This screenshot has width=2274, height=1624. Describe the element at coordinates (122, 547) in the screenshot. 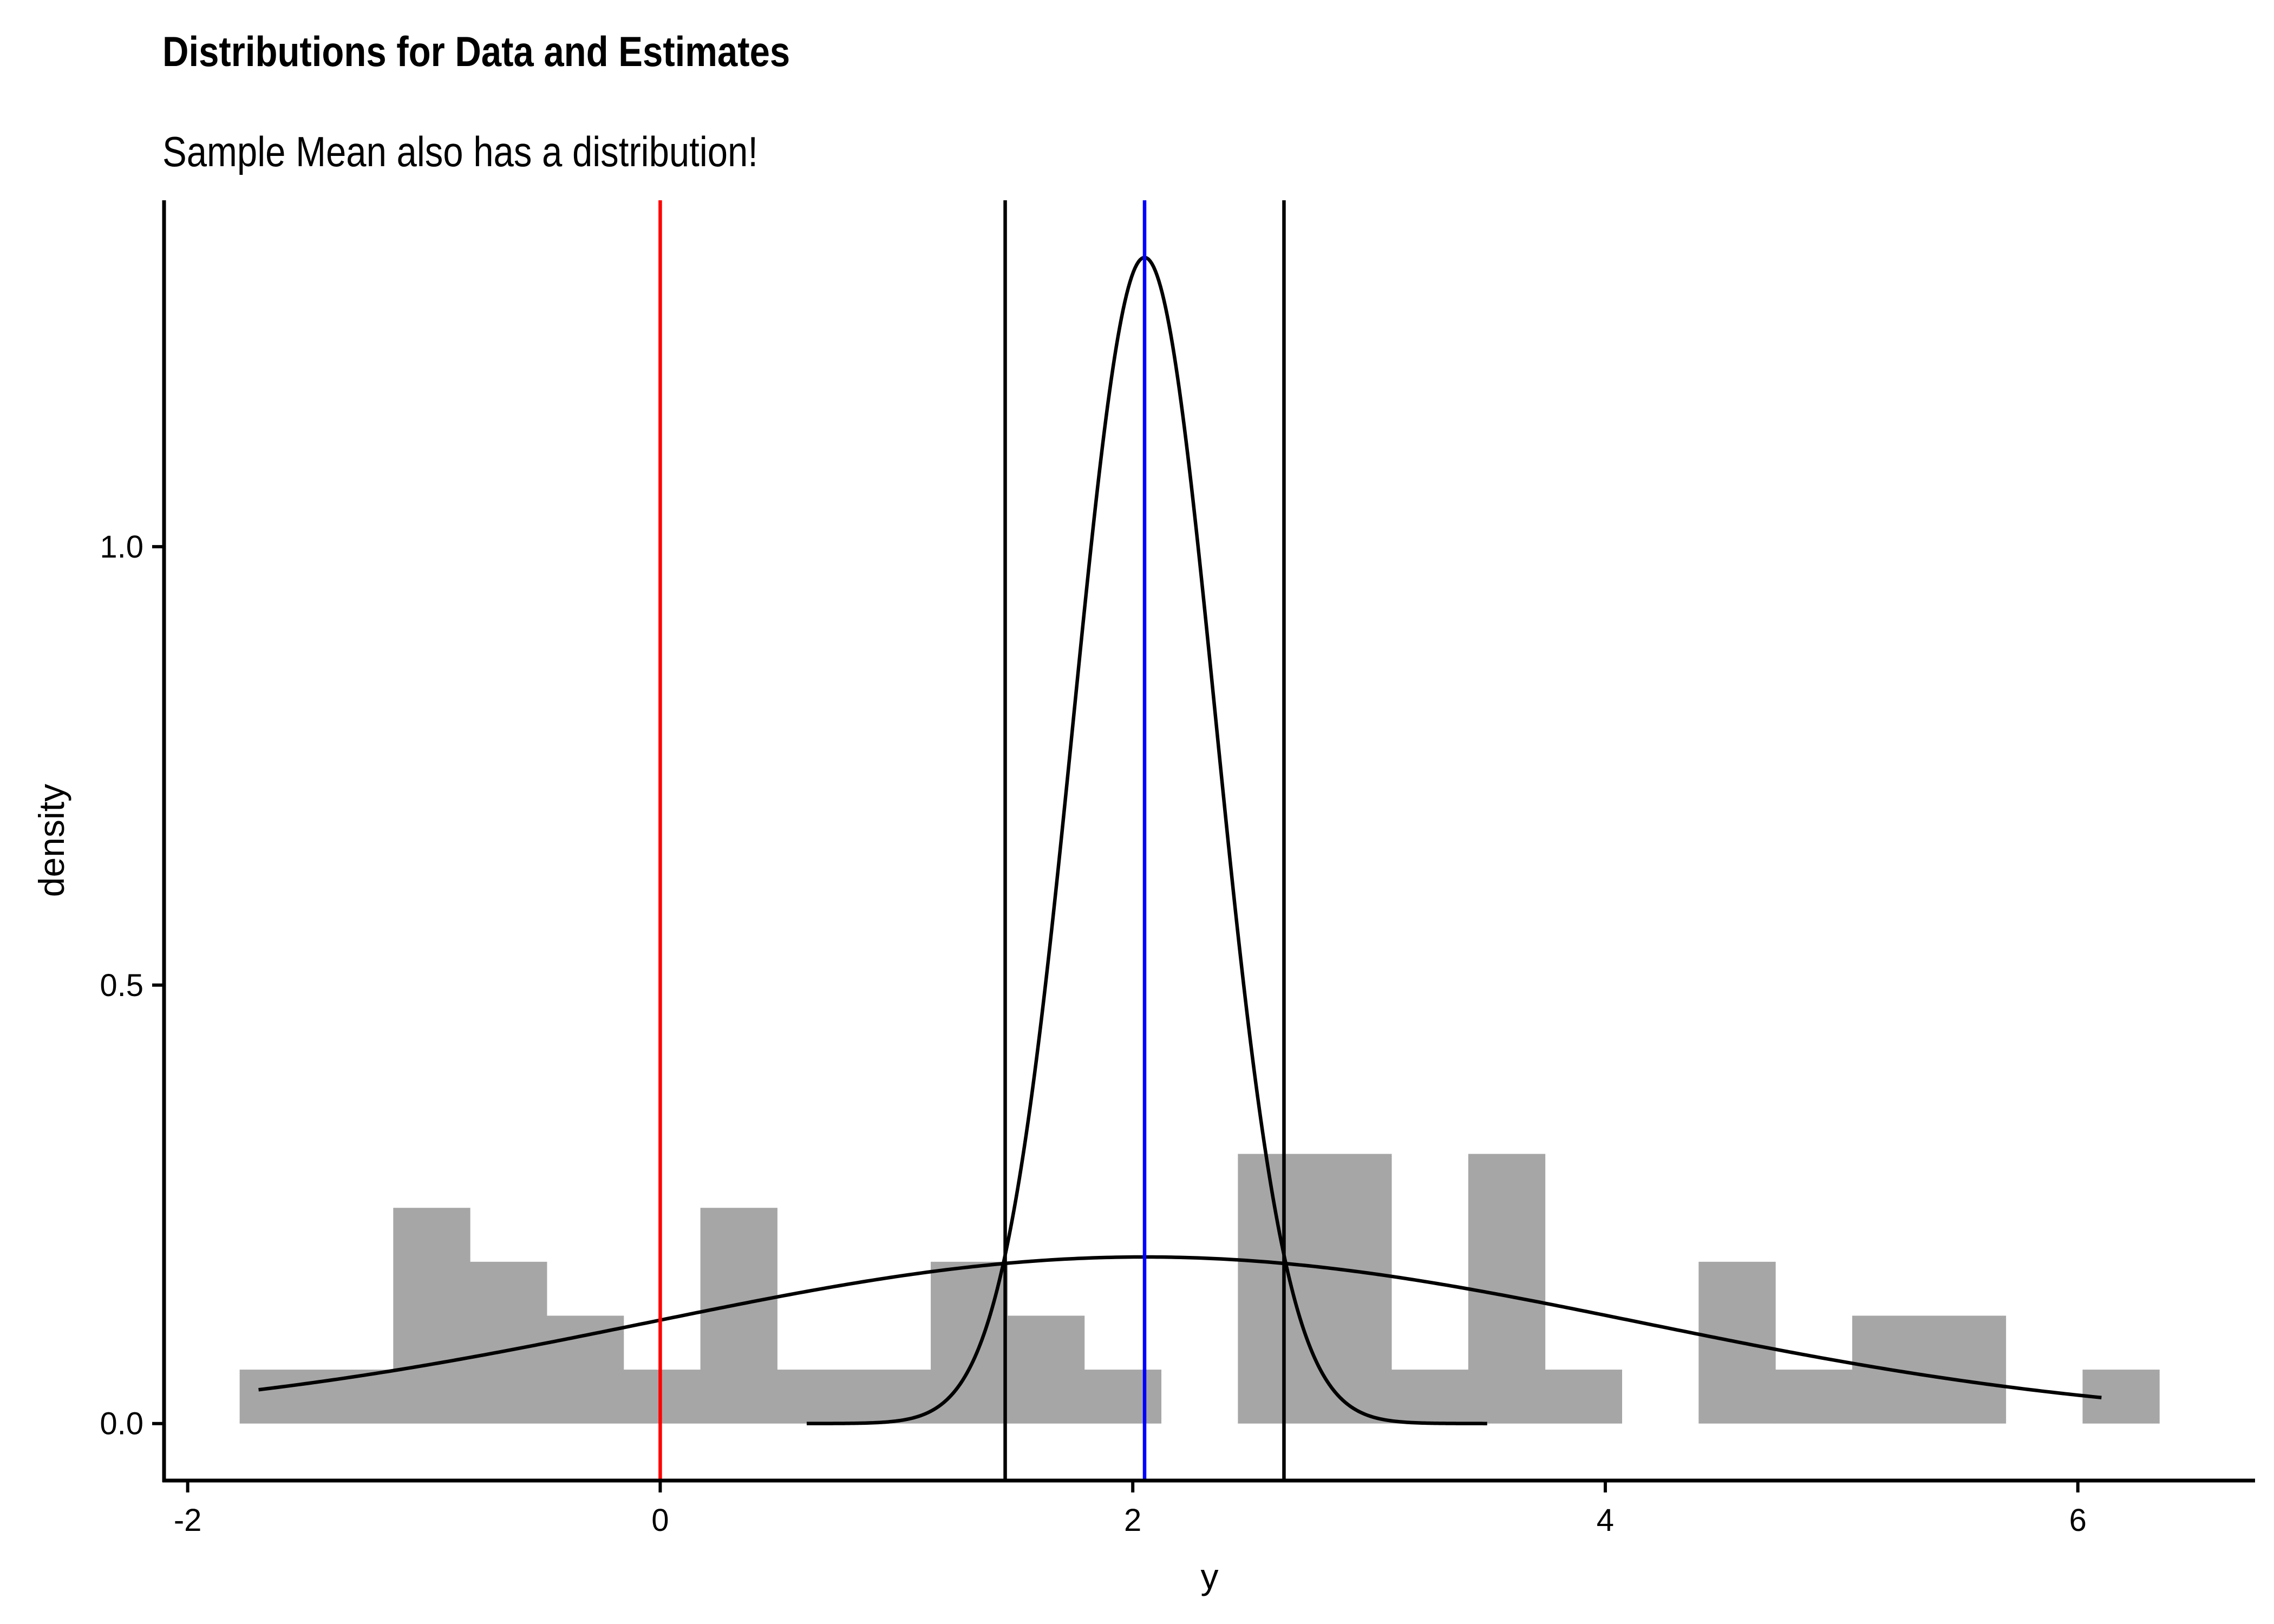

I see `y-tick-label-2: 1.0` at that location.